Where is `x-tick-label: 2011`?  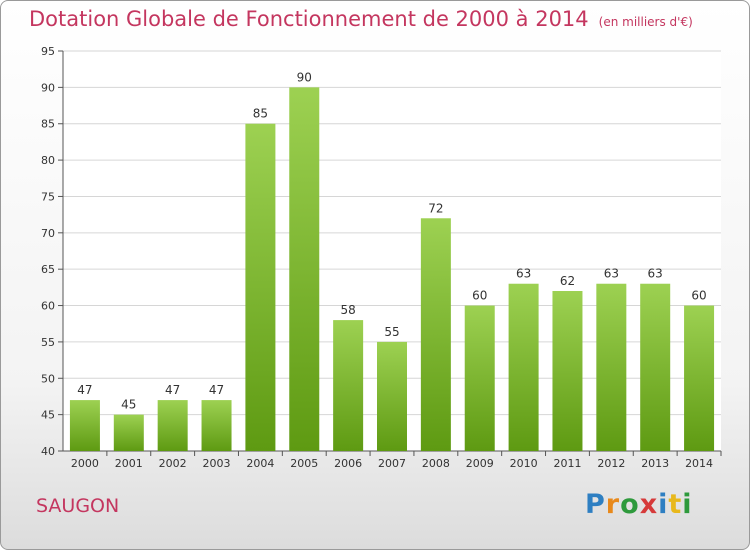 x-tick-label: 2011 is located at coordinates (567, 463).